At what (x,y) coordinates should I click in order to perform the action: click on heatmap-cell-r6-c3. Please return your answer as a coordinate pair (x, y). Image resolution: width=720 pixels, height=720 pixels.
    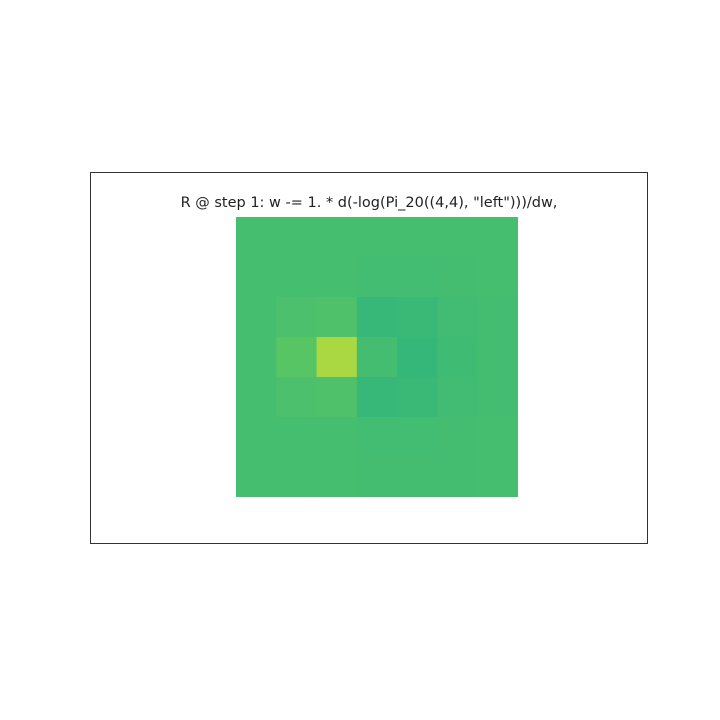
    Looking at the image, I should click on (377, 477).